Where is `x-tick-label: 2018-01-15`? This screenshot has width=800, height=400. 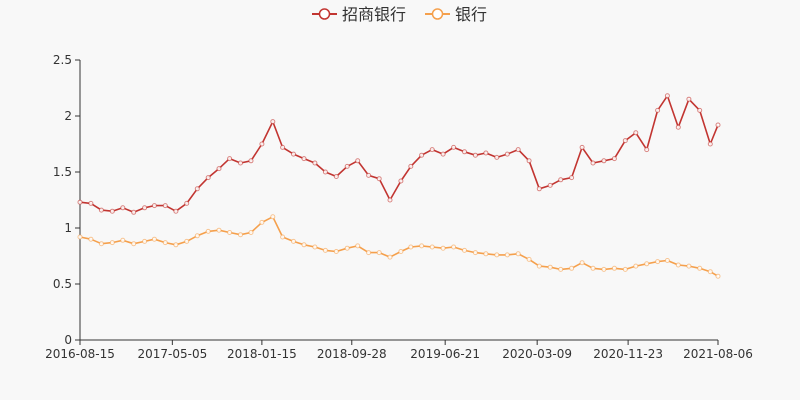
x-tick-label: 2018-01-15 is located at coordinates (262, 354).